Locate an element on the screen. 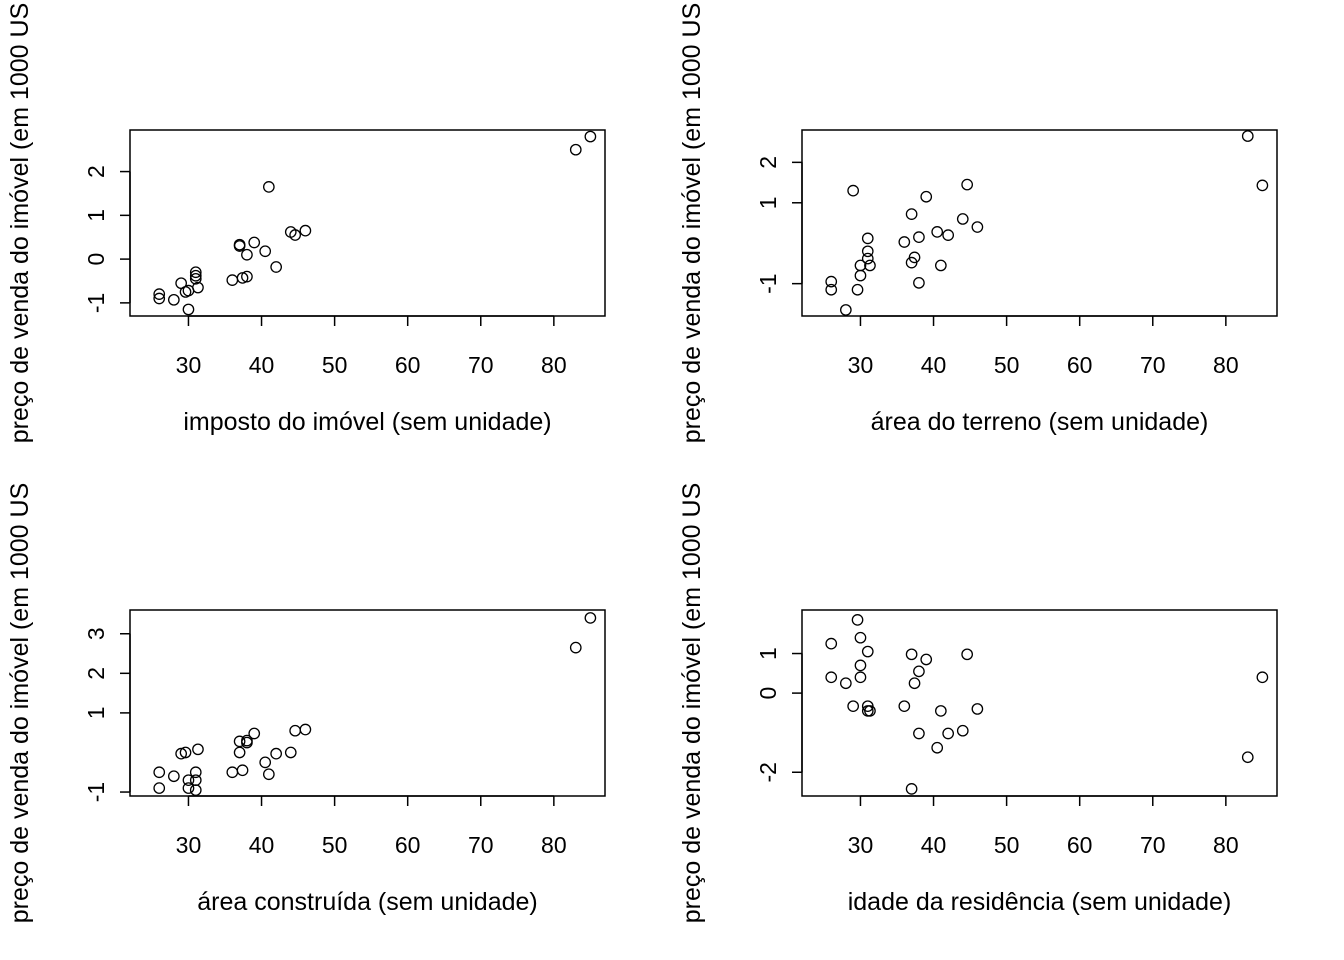 The image size is (1344, 960). y-tick-label: -2 is located at coordinates (768, 772).